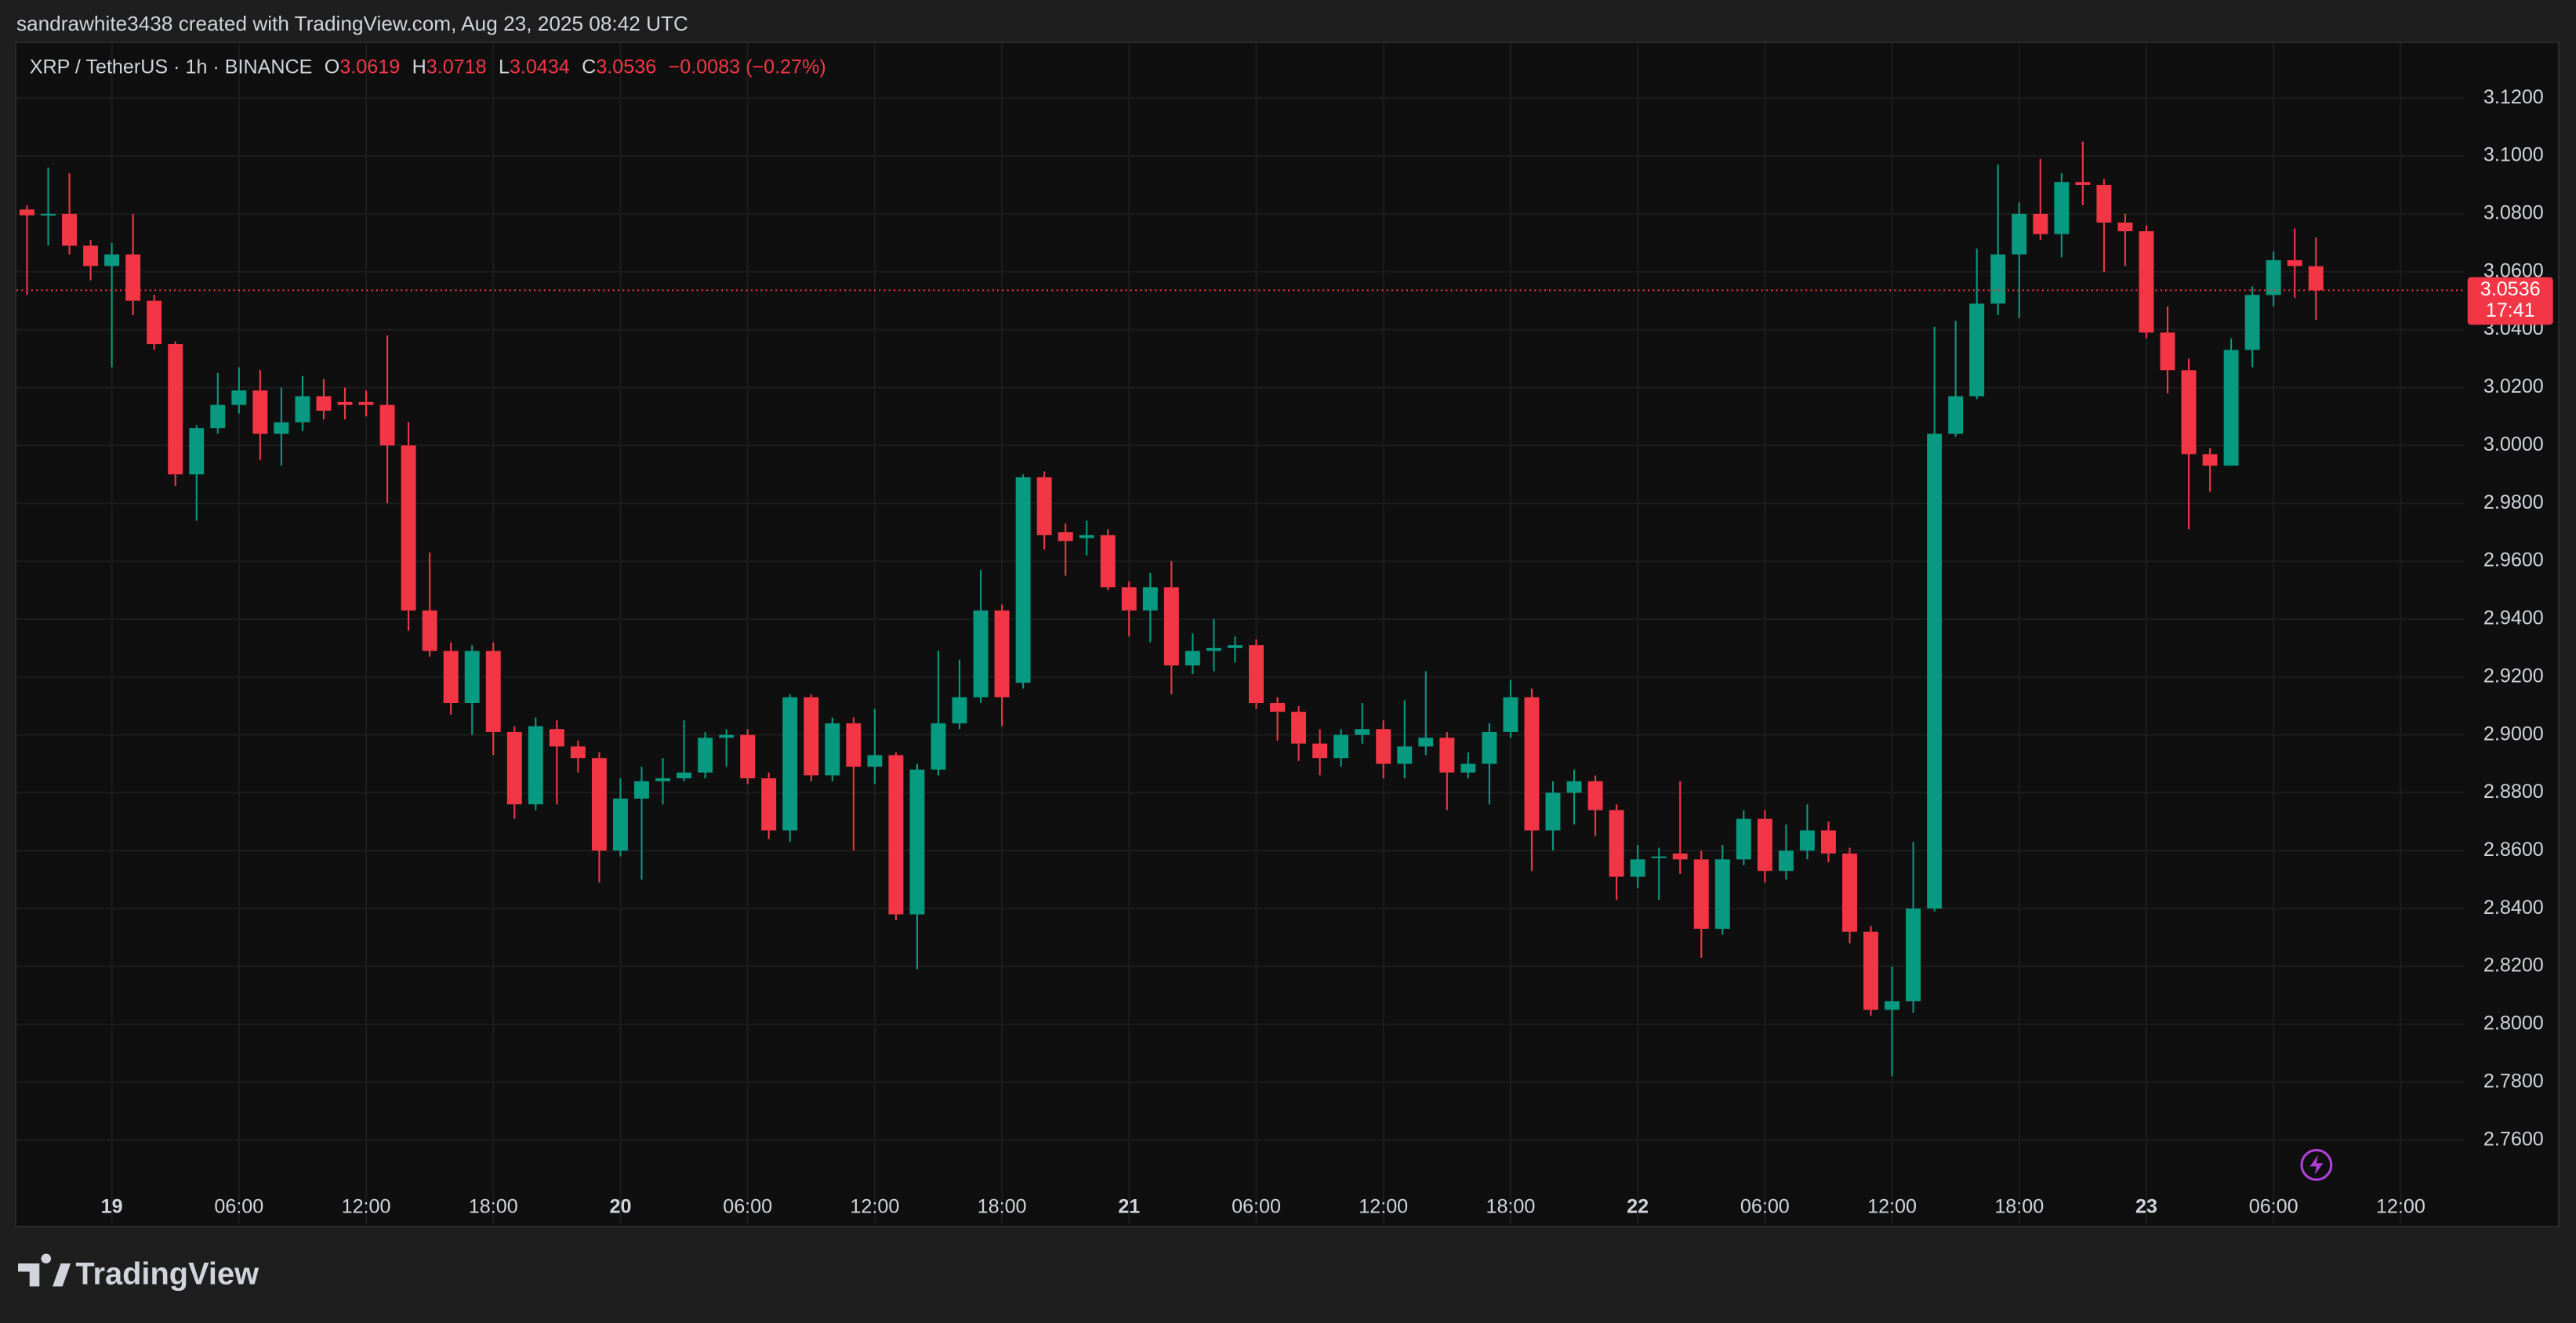  I want to click on ohlc-value: 3.0718, so click(457, 67).